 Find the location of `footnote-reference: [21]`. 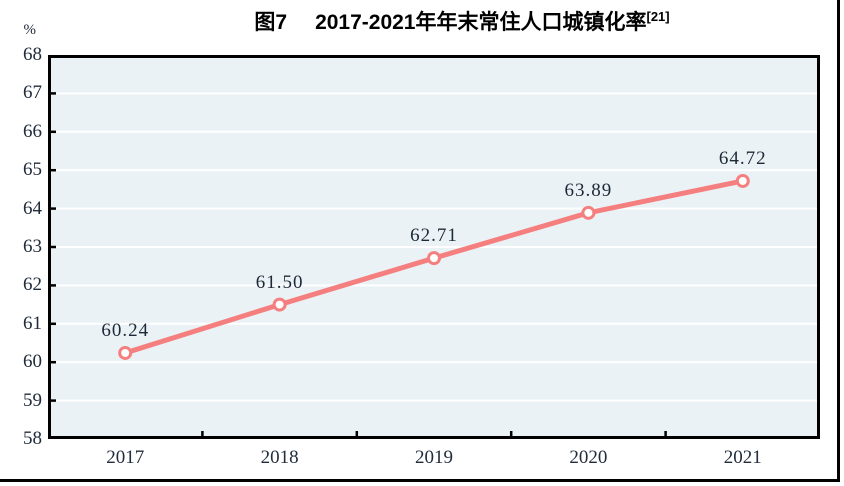

footnote-reference: [21] is located at coordinates (658, 16).